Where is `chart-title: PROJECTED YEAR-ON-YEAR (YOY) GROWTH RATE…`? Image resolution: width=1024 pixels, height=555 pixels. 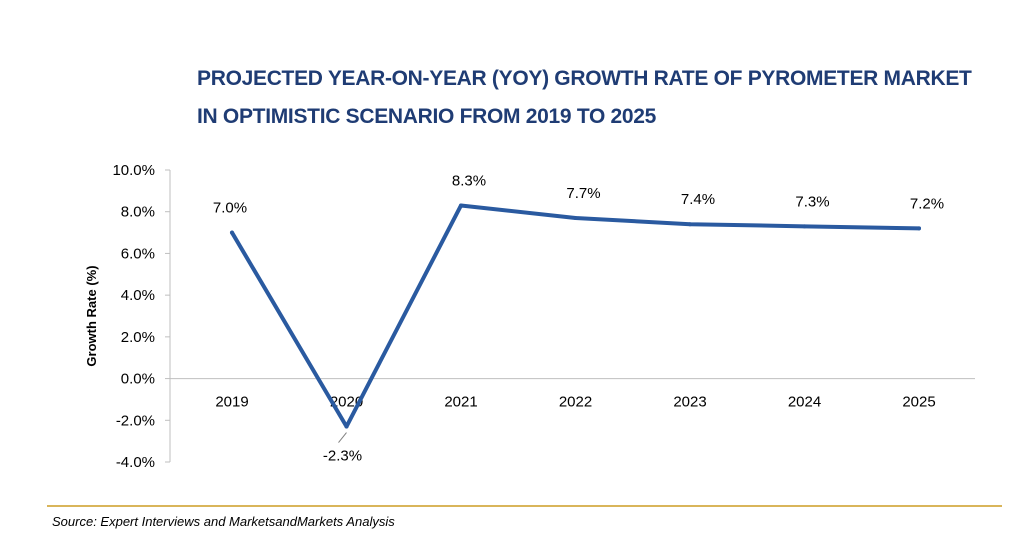 chart-title: PROJECTED YEAR-ON-YEAR (YOY) GROWTH RATE… is located at coordinates (584, 97).